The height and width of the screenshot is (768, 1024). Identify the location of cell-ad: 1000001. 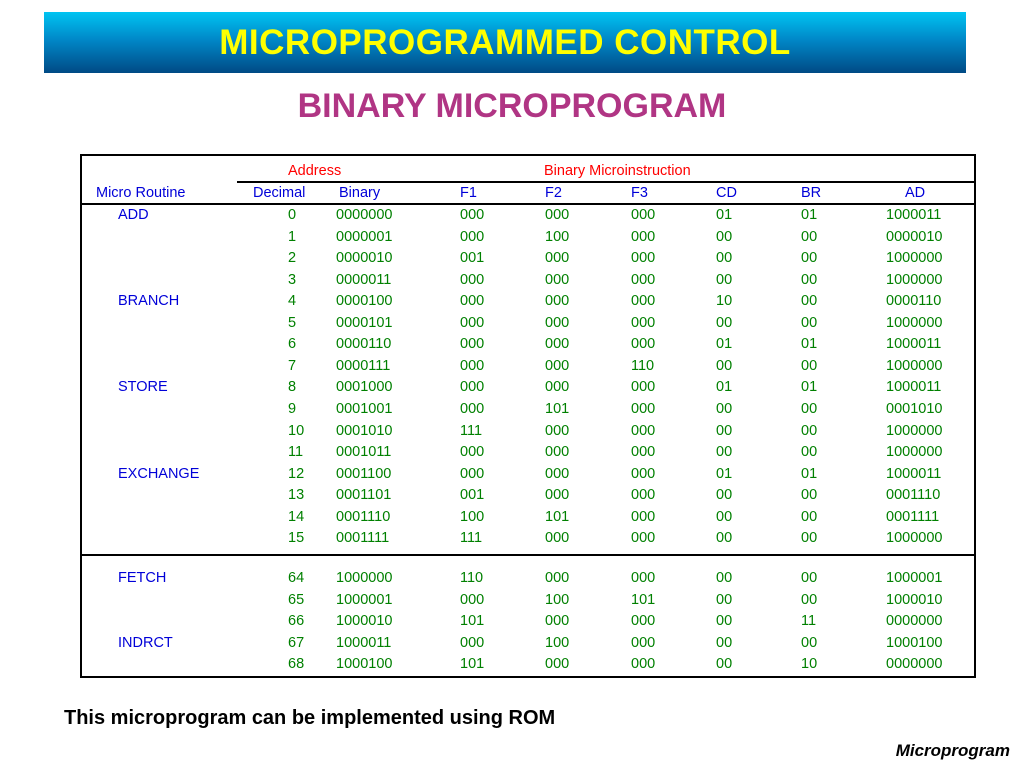
(914, 578).